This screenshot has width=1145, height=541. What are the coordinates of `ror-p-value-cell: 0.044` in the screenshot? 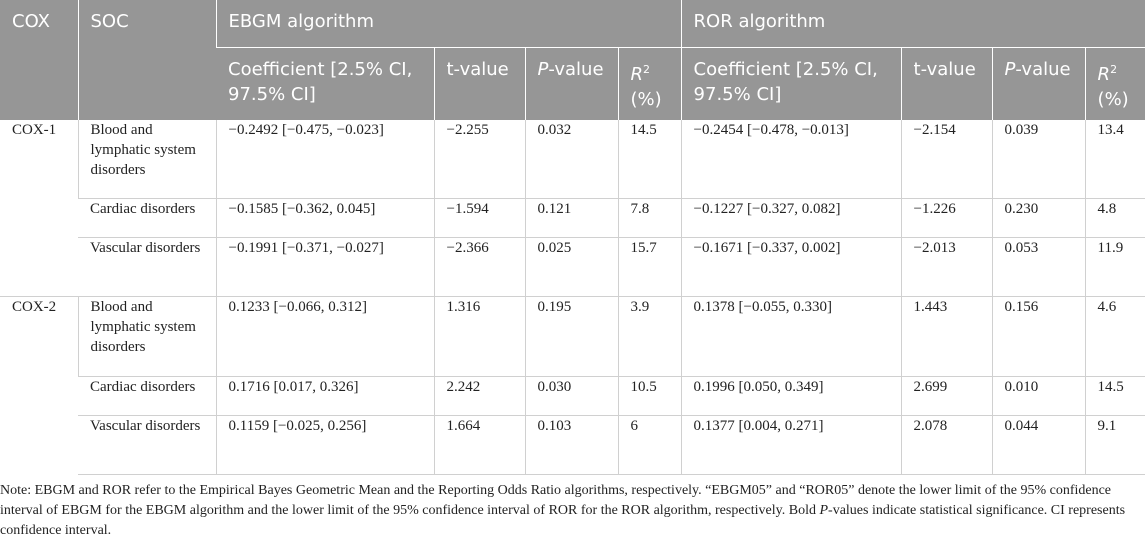 It's located at (1038, 444).